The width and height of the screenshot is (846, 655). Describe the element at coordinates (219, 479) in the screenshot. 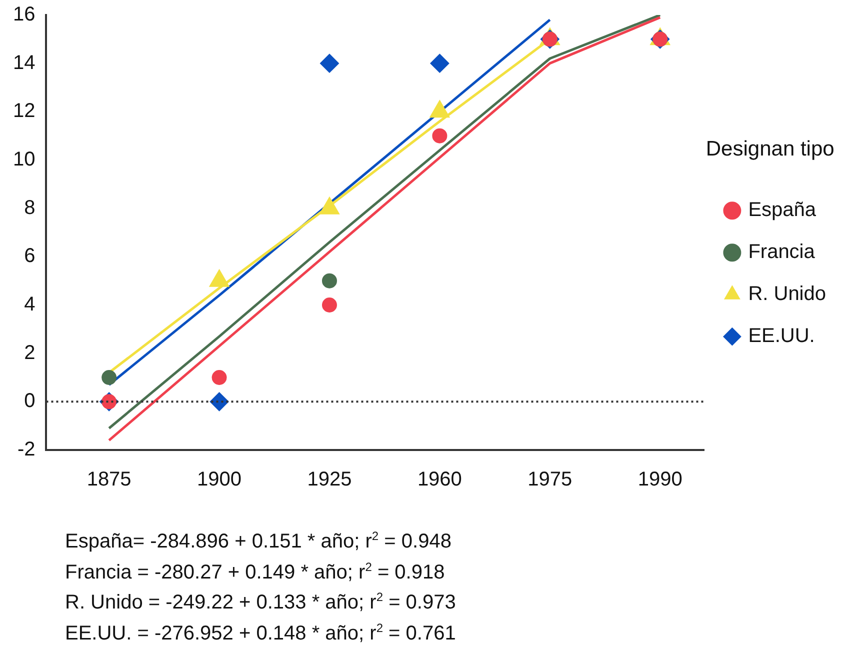

I see `x-tick-label: 1900` at that location.